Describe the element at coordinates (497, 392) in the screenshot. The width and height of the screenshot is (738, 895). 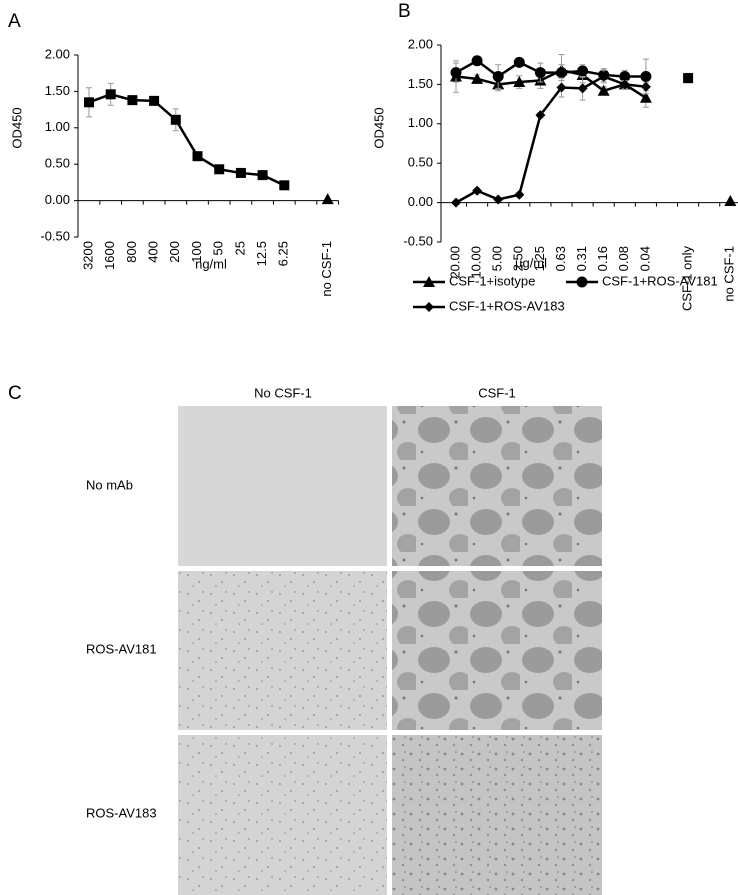
I see `column-header: CSF-1` at that location.